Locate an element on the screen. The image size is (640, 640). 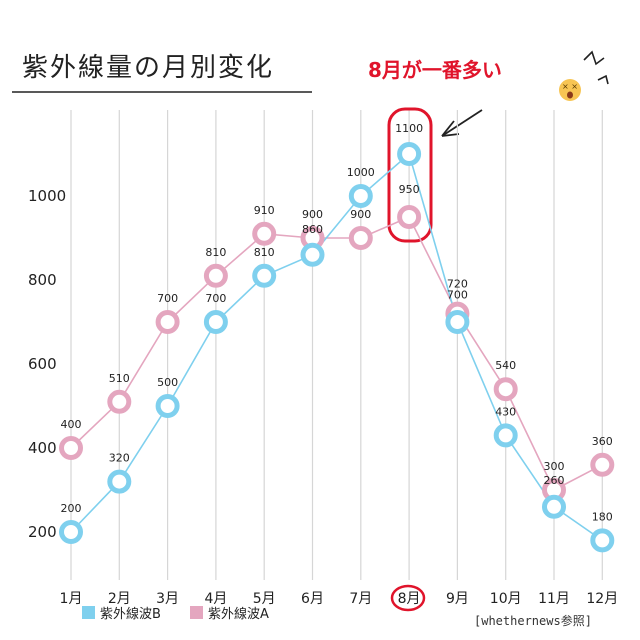
x-tick-label: 5月 is located at coordinates (264, 599).